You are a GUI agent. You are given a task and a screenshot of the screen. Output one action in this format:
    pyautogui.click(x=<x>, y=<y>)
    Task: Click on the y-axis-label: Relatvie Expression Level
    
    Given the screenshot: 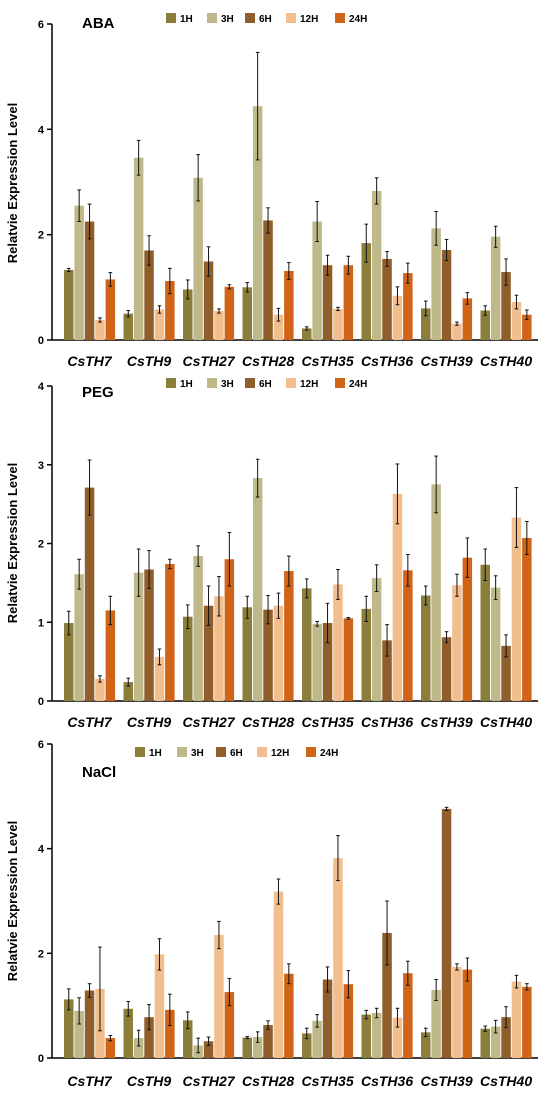 What is the action you would take?
    pyautogui.click(x=12, y=543)
    